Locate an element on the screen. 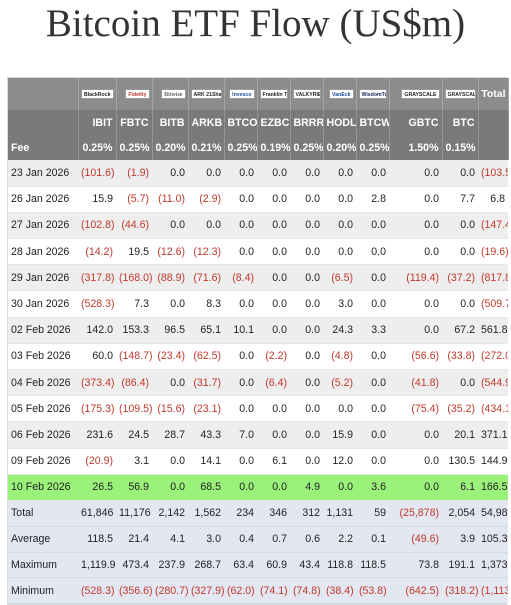 The width and height of the screenshot is (511, 605). flow-cell: 26.5 is located at coordinates (97, 487).